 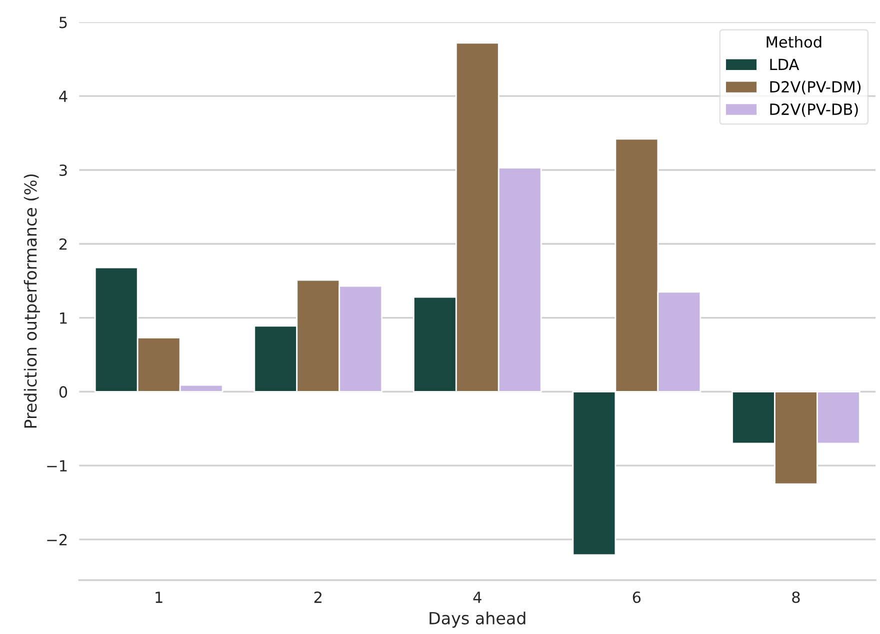 What do you see at coordinates (478, 620) in the screenshot?
I see `x-axis-title: Days ahead` at bounding box center [478, 620].